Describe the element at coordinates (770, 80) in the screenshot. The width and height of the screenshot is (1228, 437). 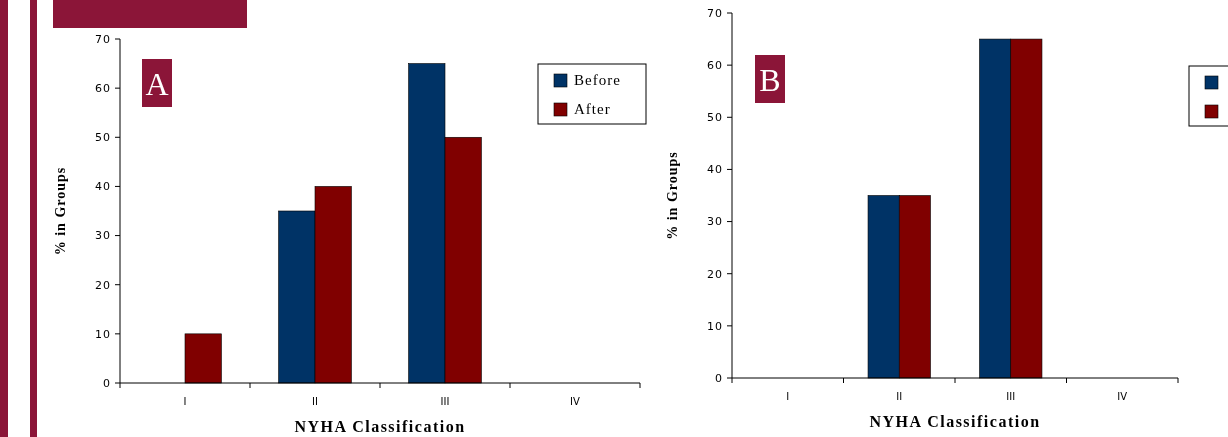
I see `annotation: B` at that location.